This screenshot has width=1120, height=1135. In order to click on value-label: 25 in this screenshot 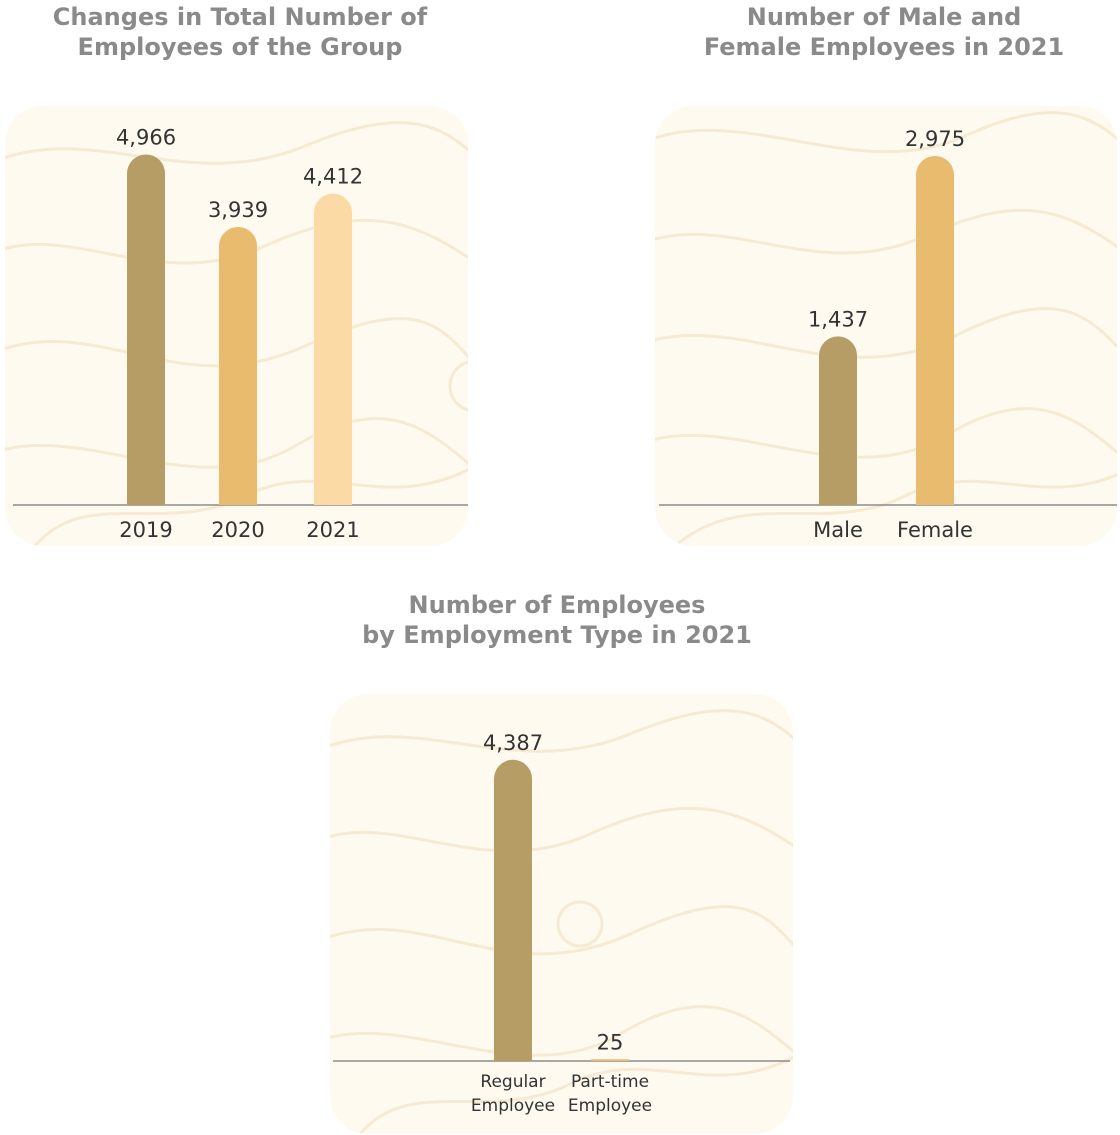, I will do `click(610, 1042)`.